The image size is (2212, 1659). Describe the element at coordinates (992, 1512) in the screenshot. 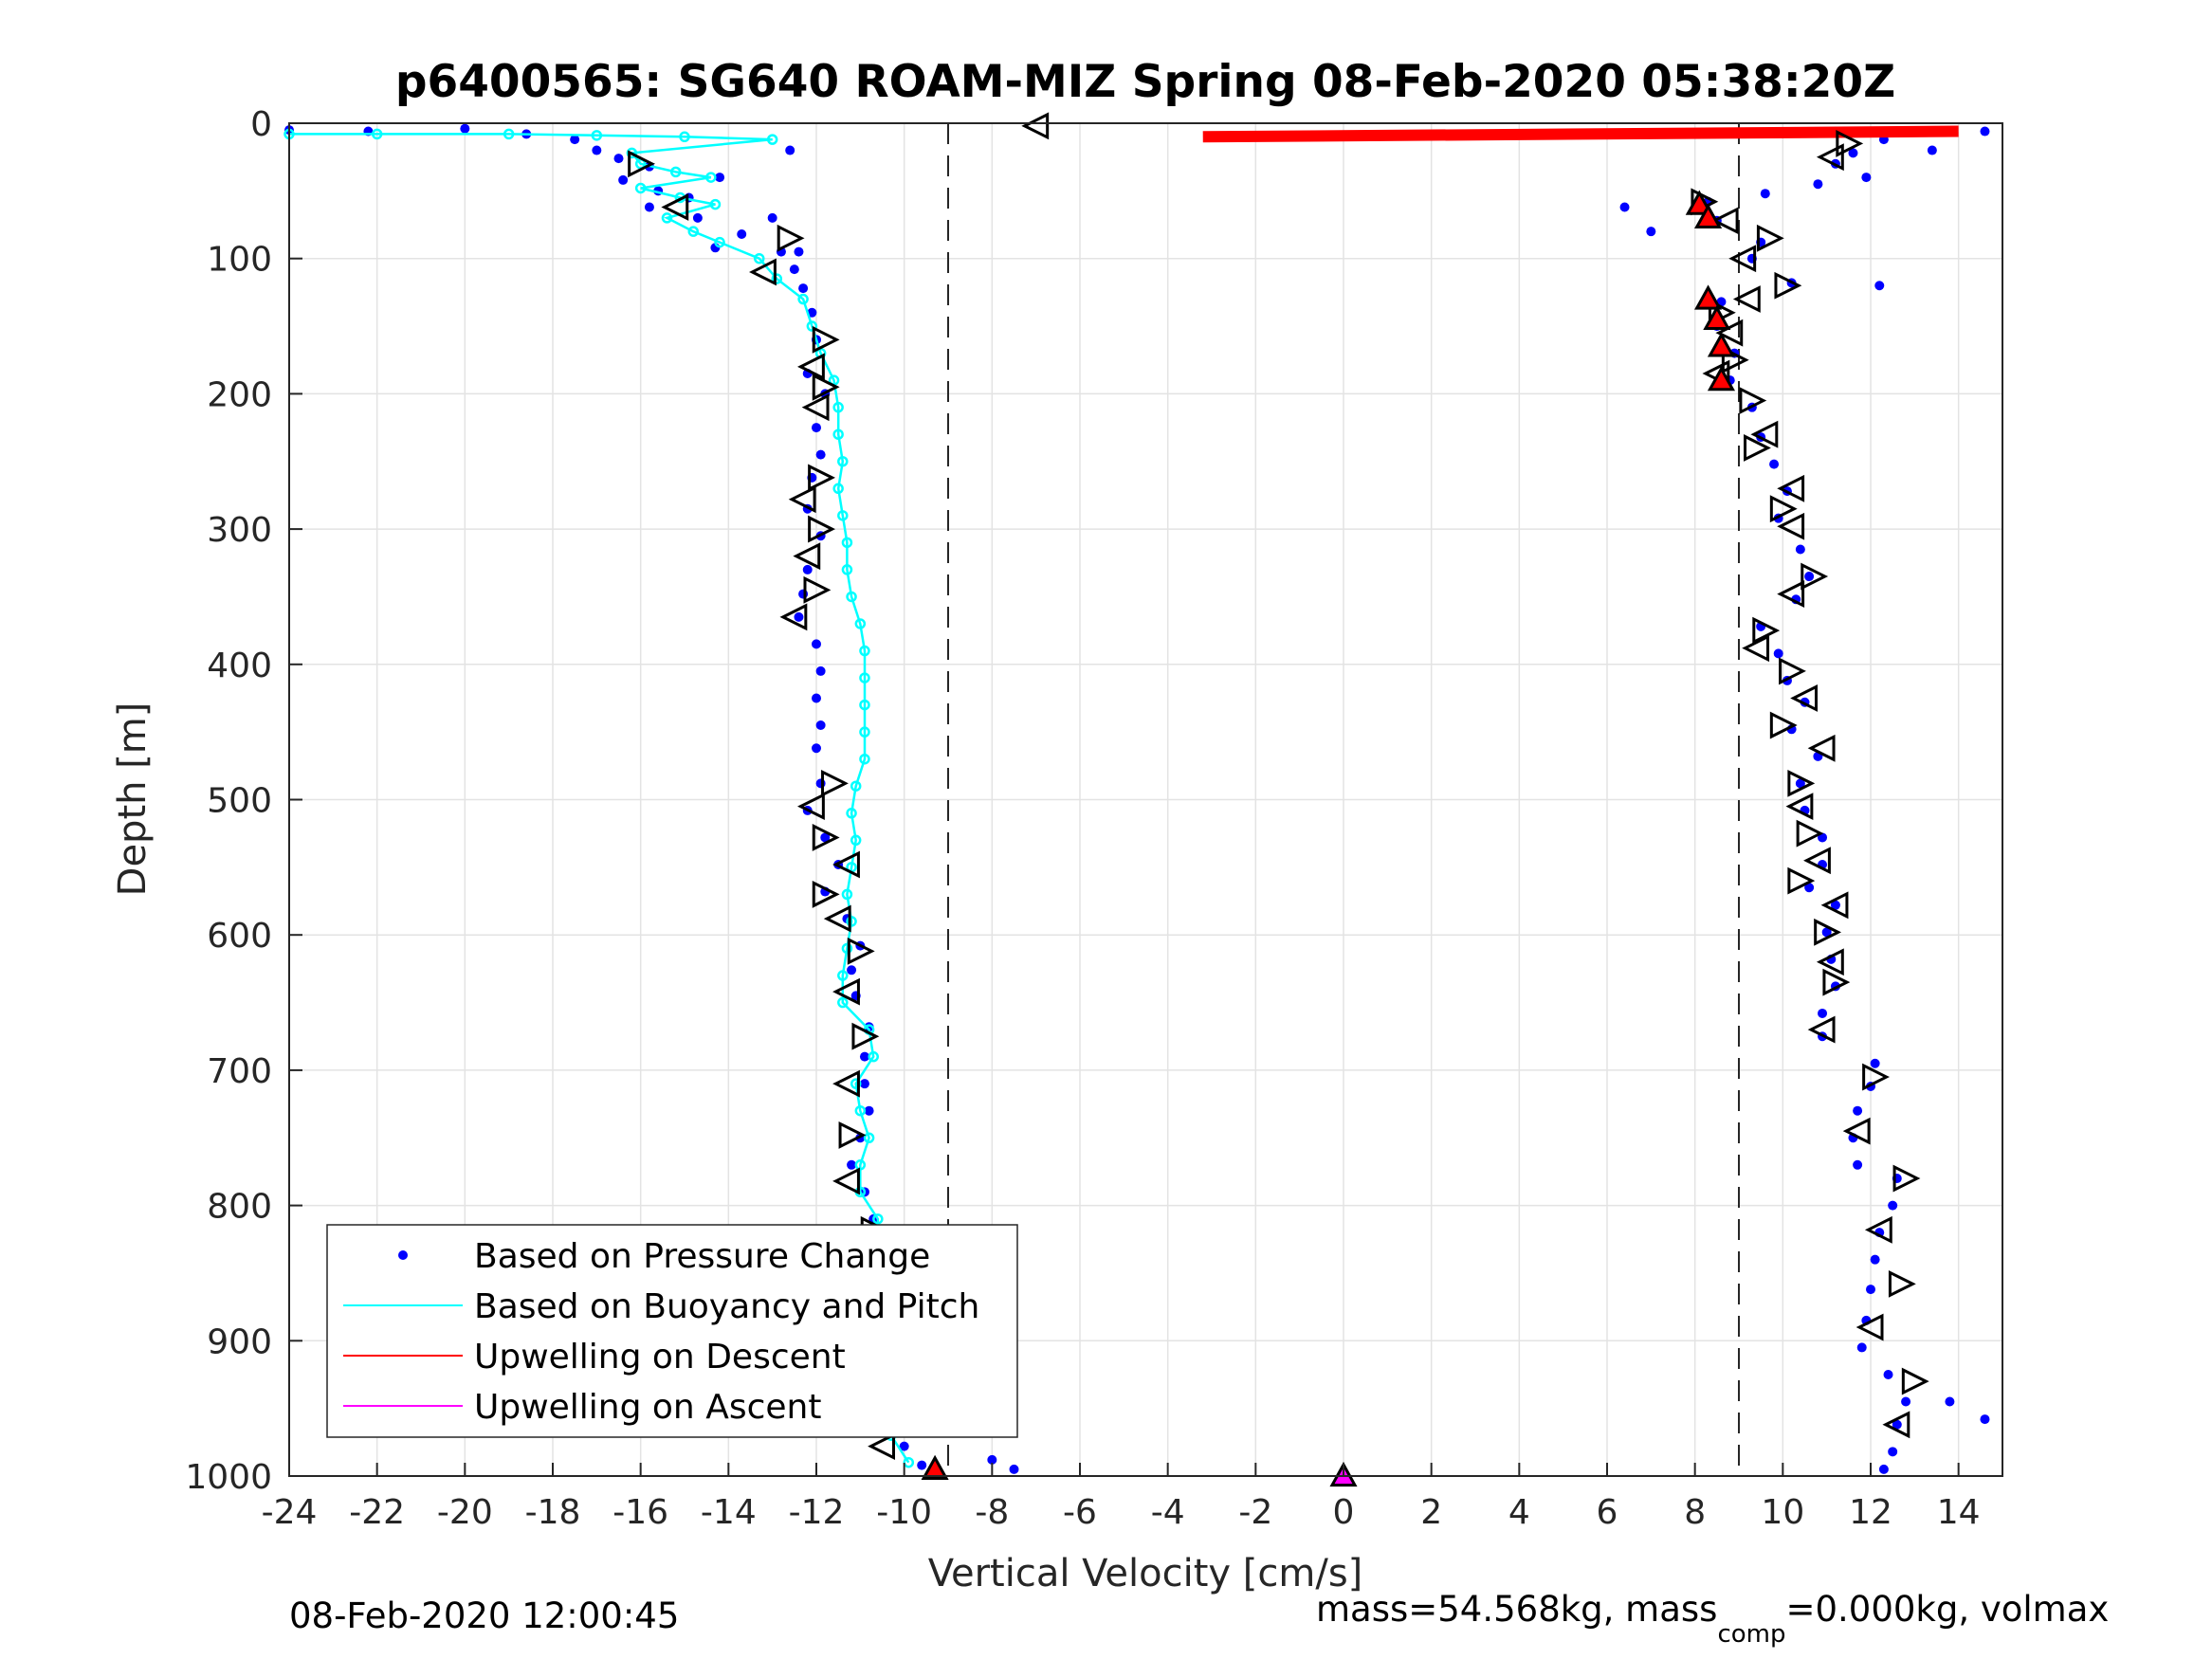

I see `x-tick-label: -8` at that location.